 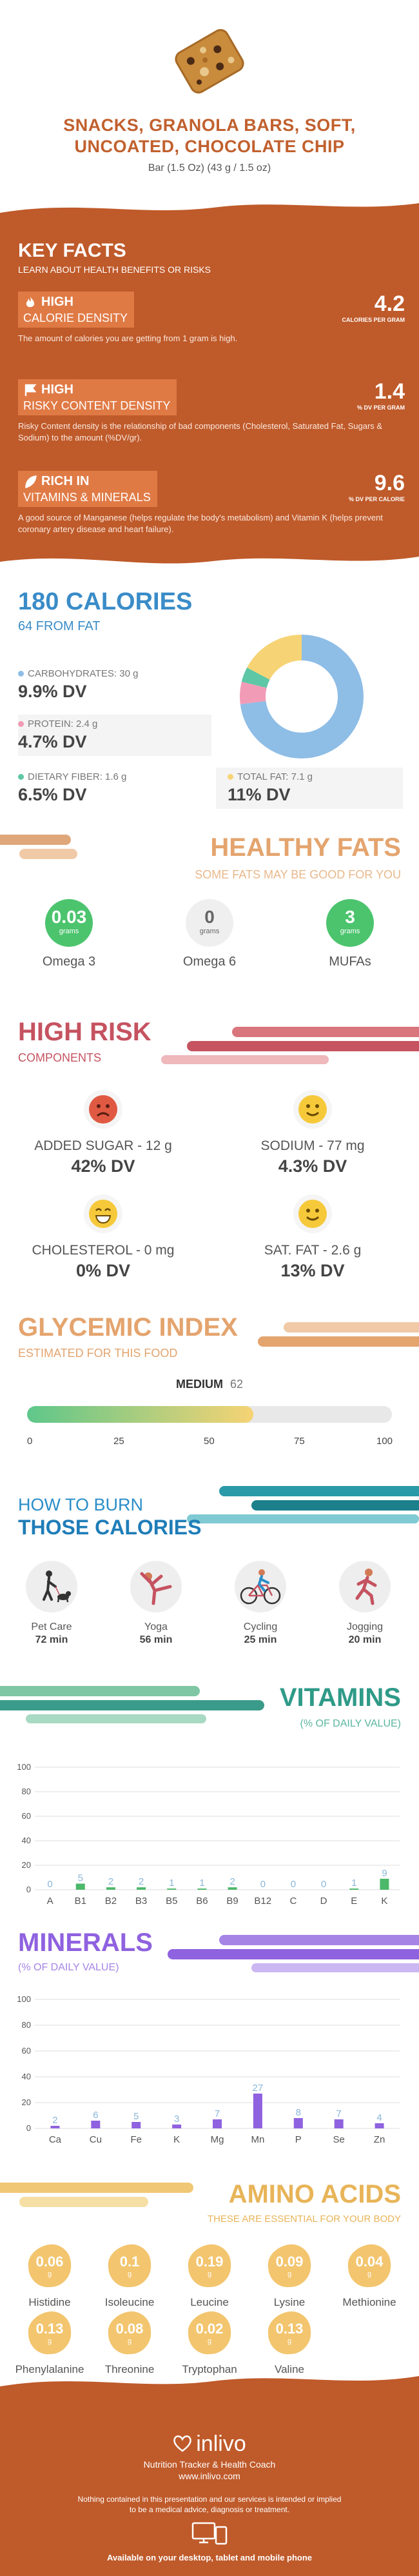 What do you see at coordinates (26, 2102) in the screenshot?
I see `y-tick-label: 20` at bounding box center [26, 2102].